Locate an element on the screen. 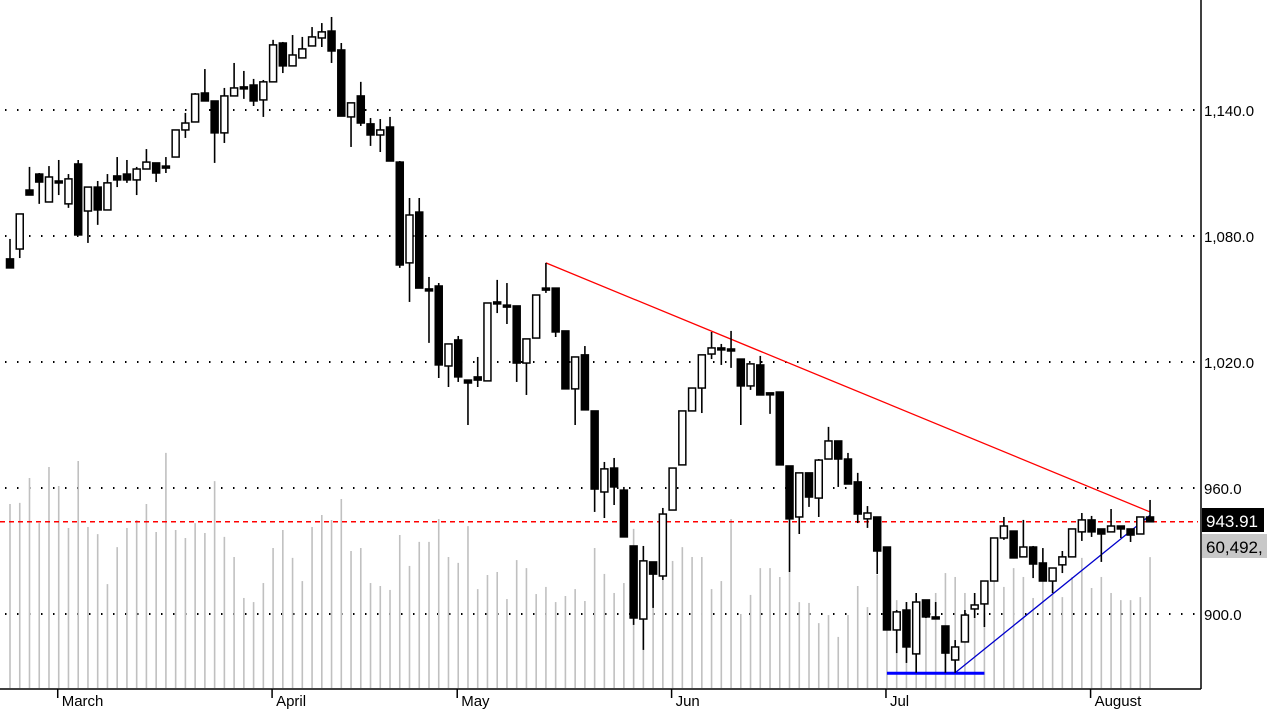 The height and width of the screenshot is (712, 1267). last-price-tag: 943.91 is located at coordinates (1233, 520).